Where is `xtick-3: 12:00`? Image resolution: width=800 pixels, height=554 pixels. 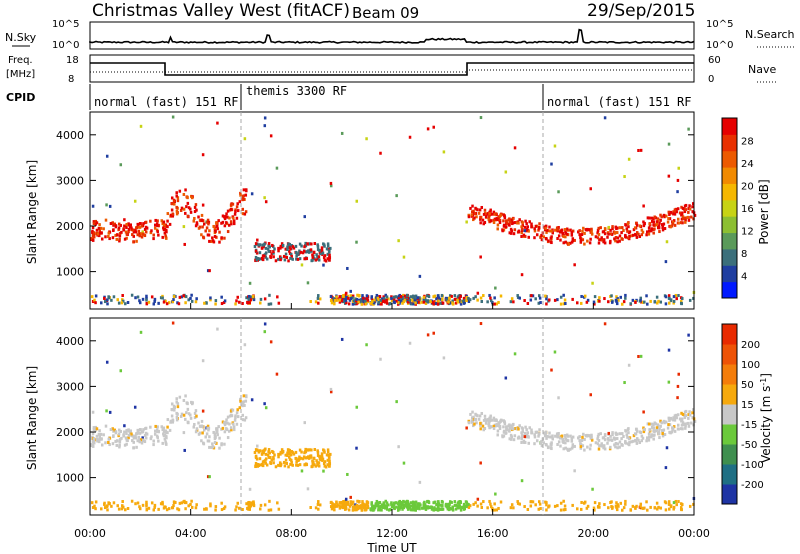 xtick-3: 12:00 is located at coordinates (392, 533).